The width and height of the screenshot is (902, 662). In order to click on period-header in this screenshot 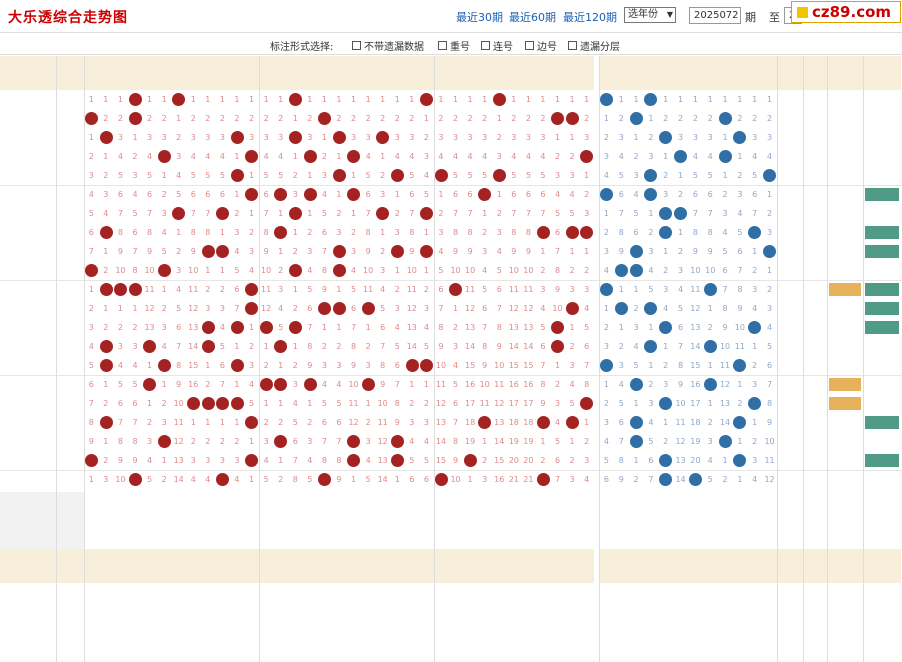, I will do `click(28, 73)`.